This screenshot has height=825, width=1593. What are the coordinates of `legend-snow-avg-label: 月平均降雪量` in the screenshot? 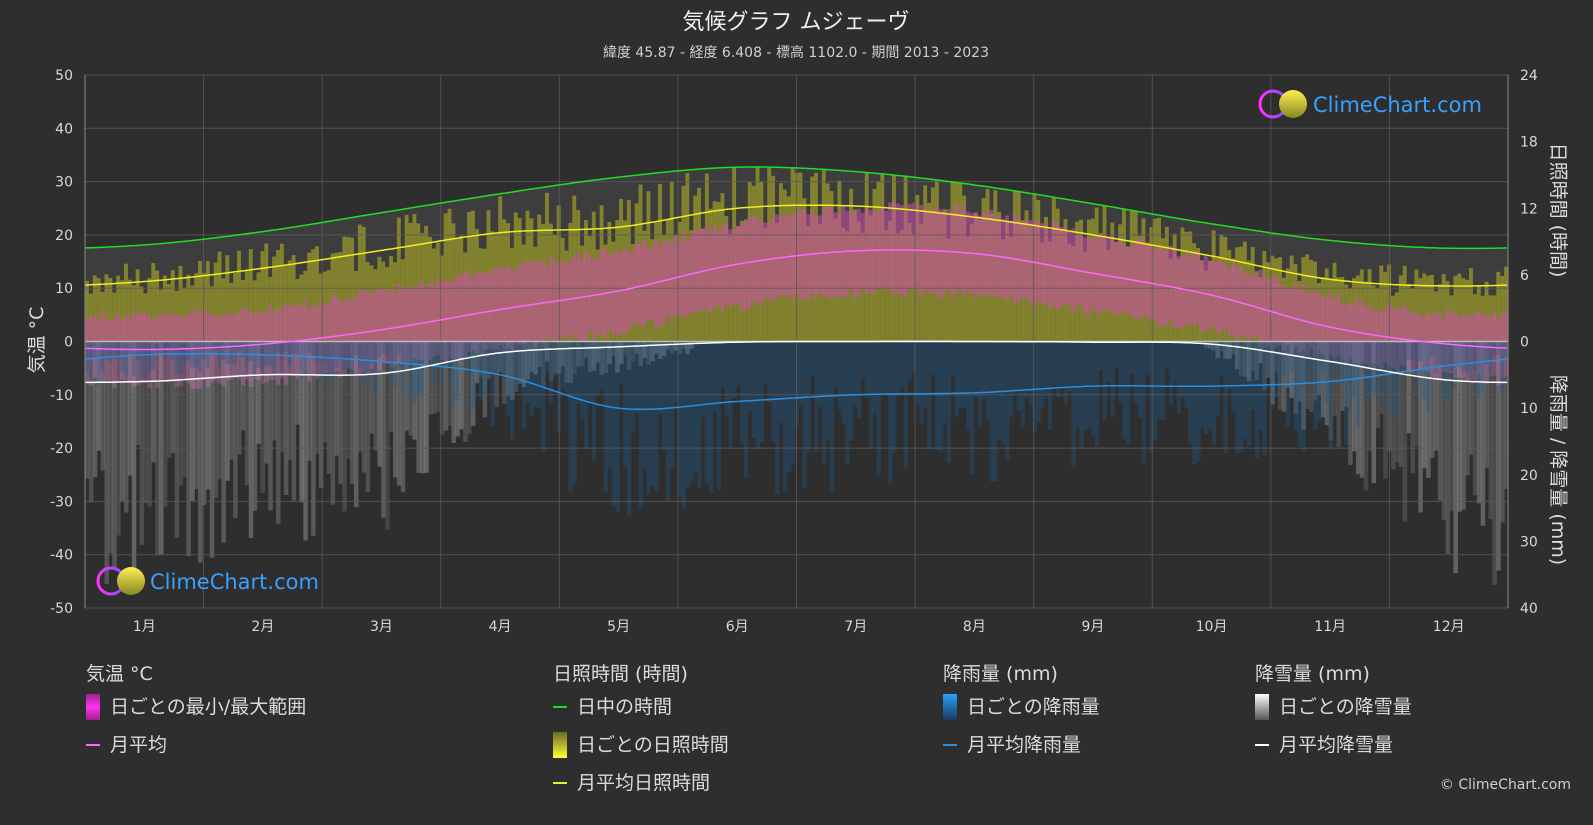 It's located at (1336, 745).